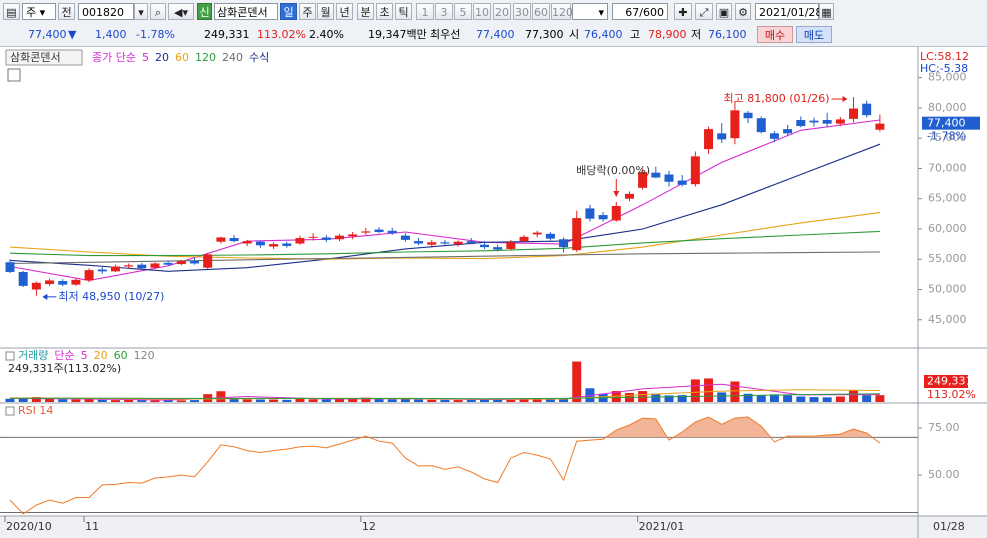  What do you see at coordinates (463, 11) in the screenshot?
I see `interval-button: 5` at bounding box center [463, 11].